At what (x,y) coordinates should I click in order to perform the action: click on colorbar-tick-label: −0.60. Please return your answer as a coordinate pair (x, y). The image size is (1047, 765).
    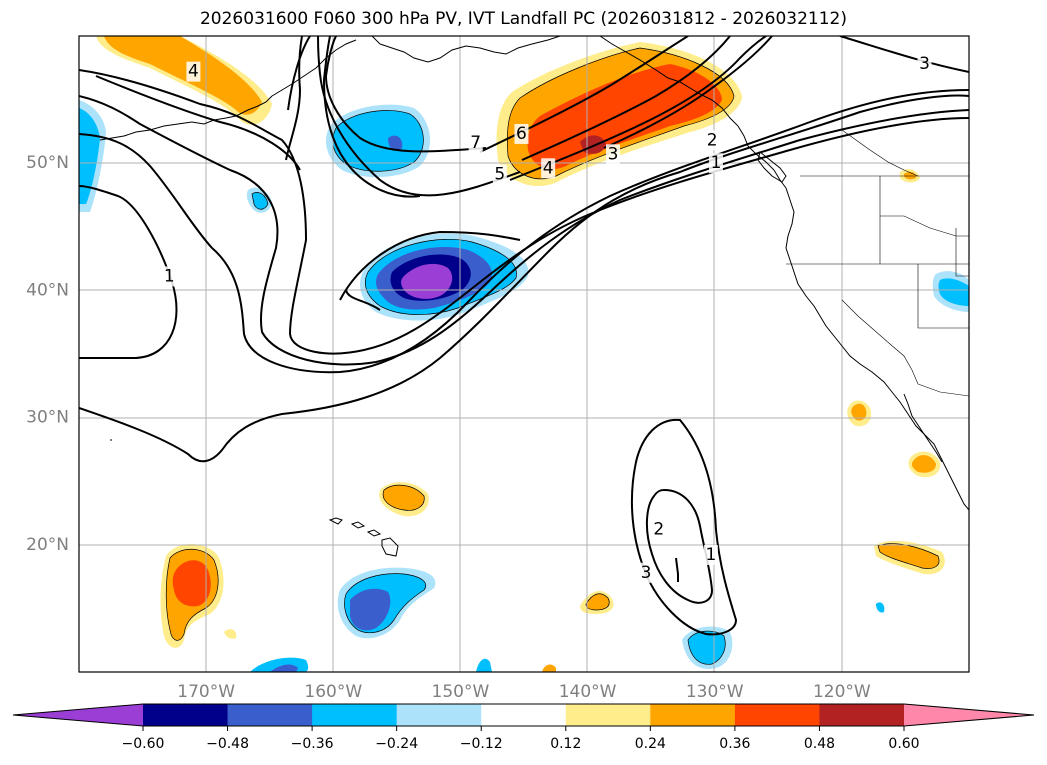
    Looking at the image, I should click on (143, 744).